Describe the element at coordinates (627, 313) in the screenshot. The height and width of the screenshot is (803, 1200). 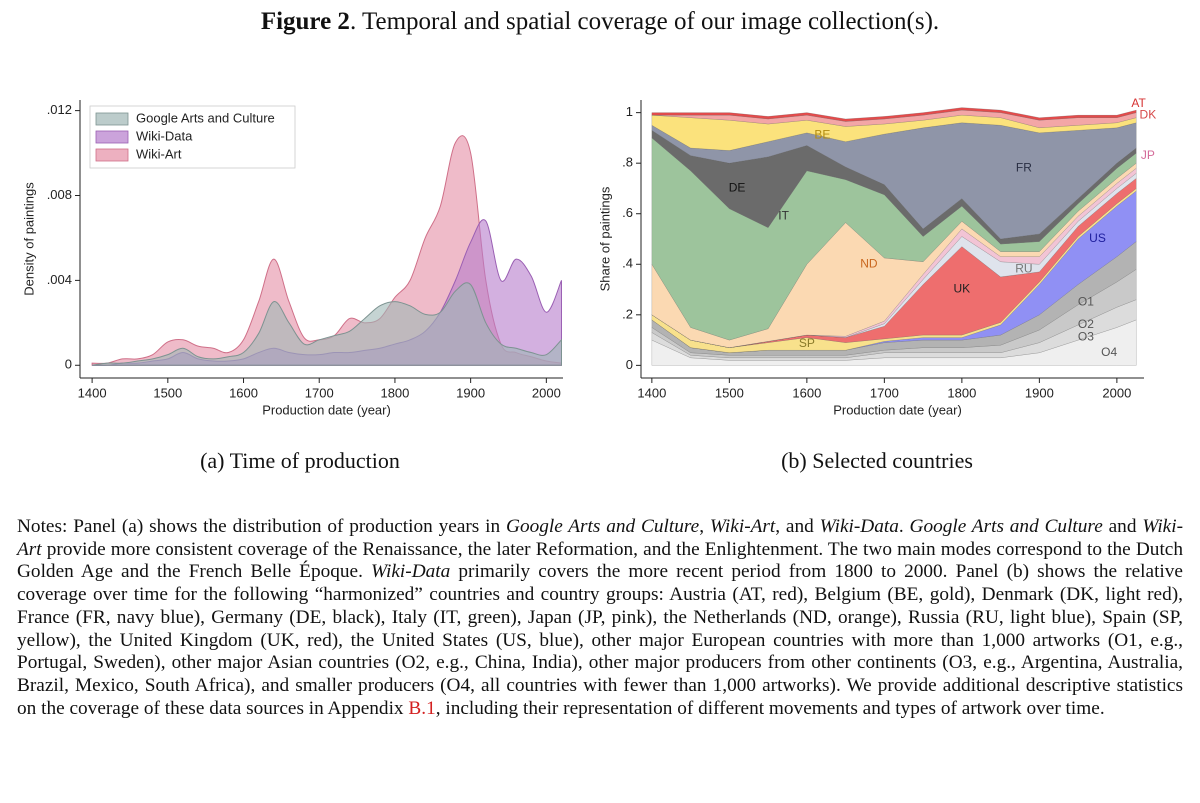
I see `y-tick-label: .2` at that location.